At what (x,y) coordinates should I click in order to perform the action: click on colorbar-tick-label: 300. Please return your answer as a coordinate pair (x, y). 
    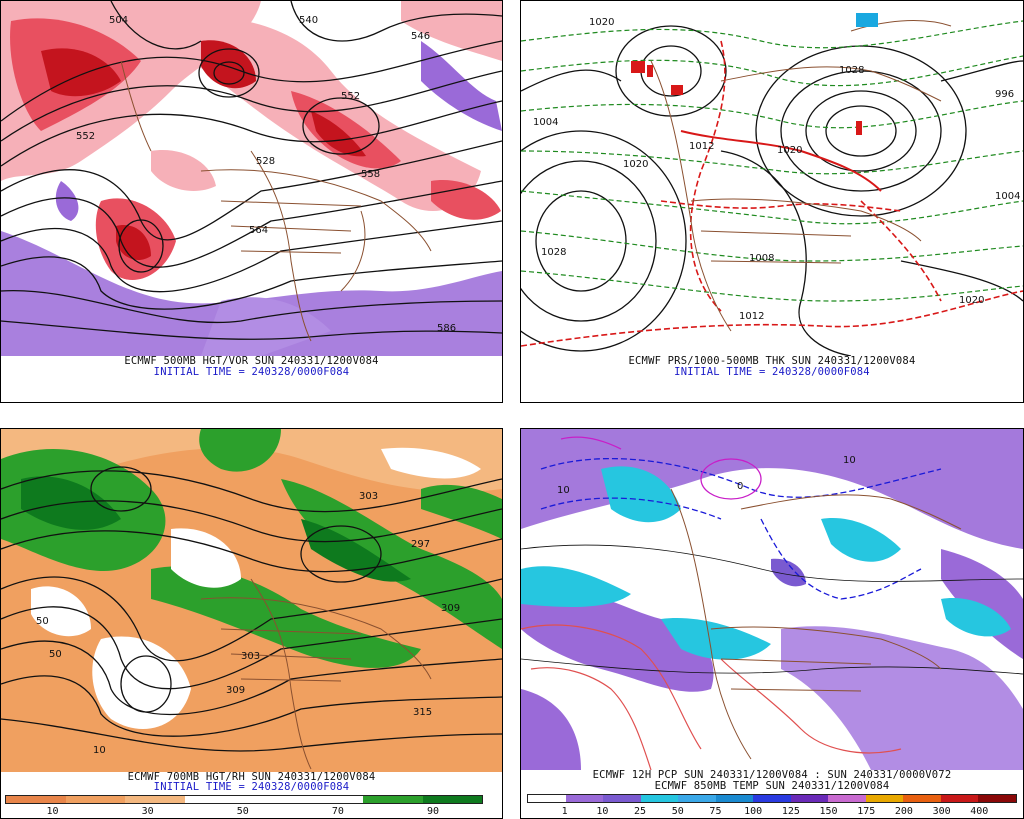
    Looking at the image, I should click on (941, 811).